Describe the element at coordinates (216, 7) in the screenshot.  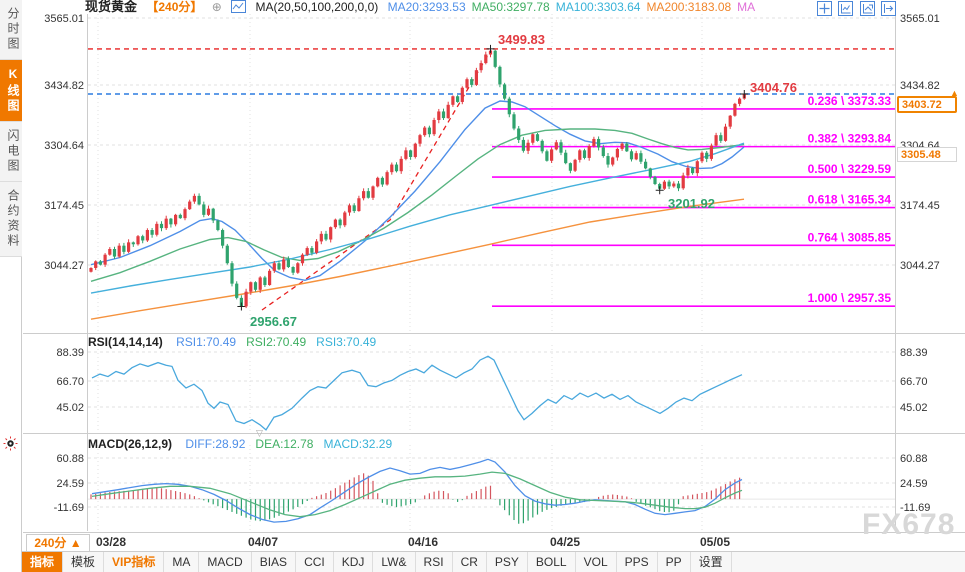
I see `add-indicator-icon: ⊕` at that location.